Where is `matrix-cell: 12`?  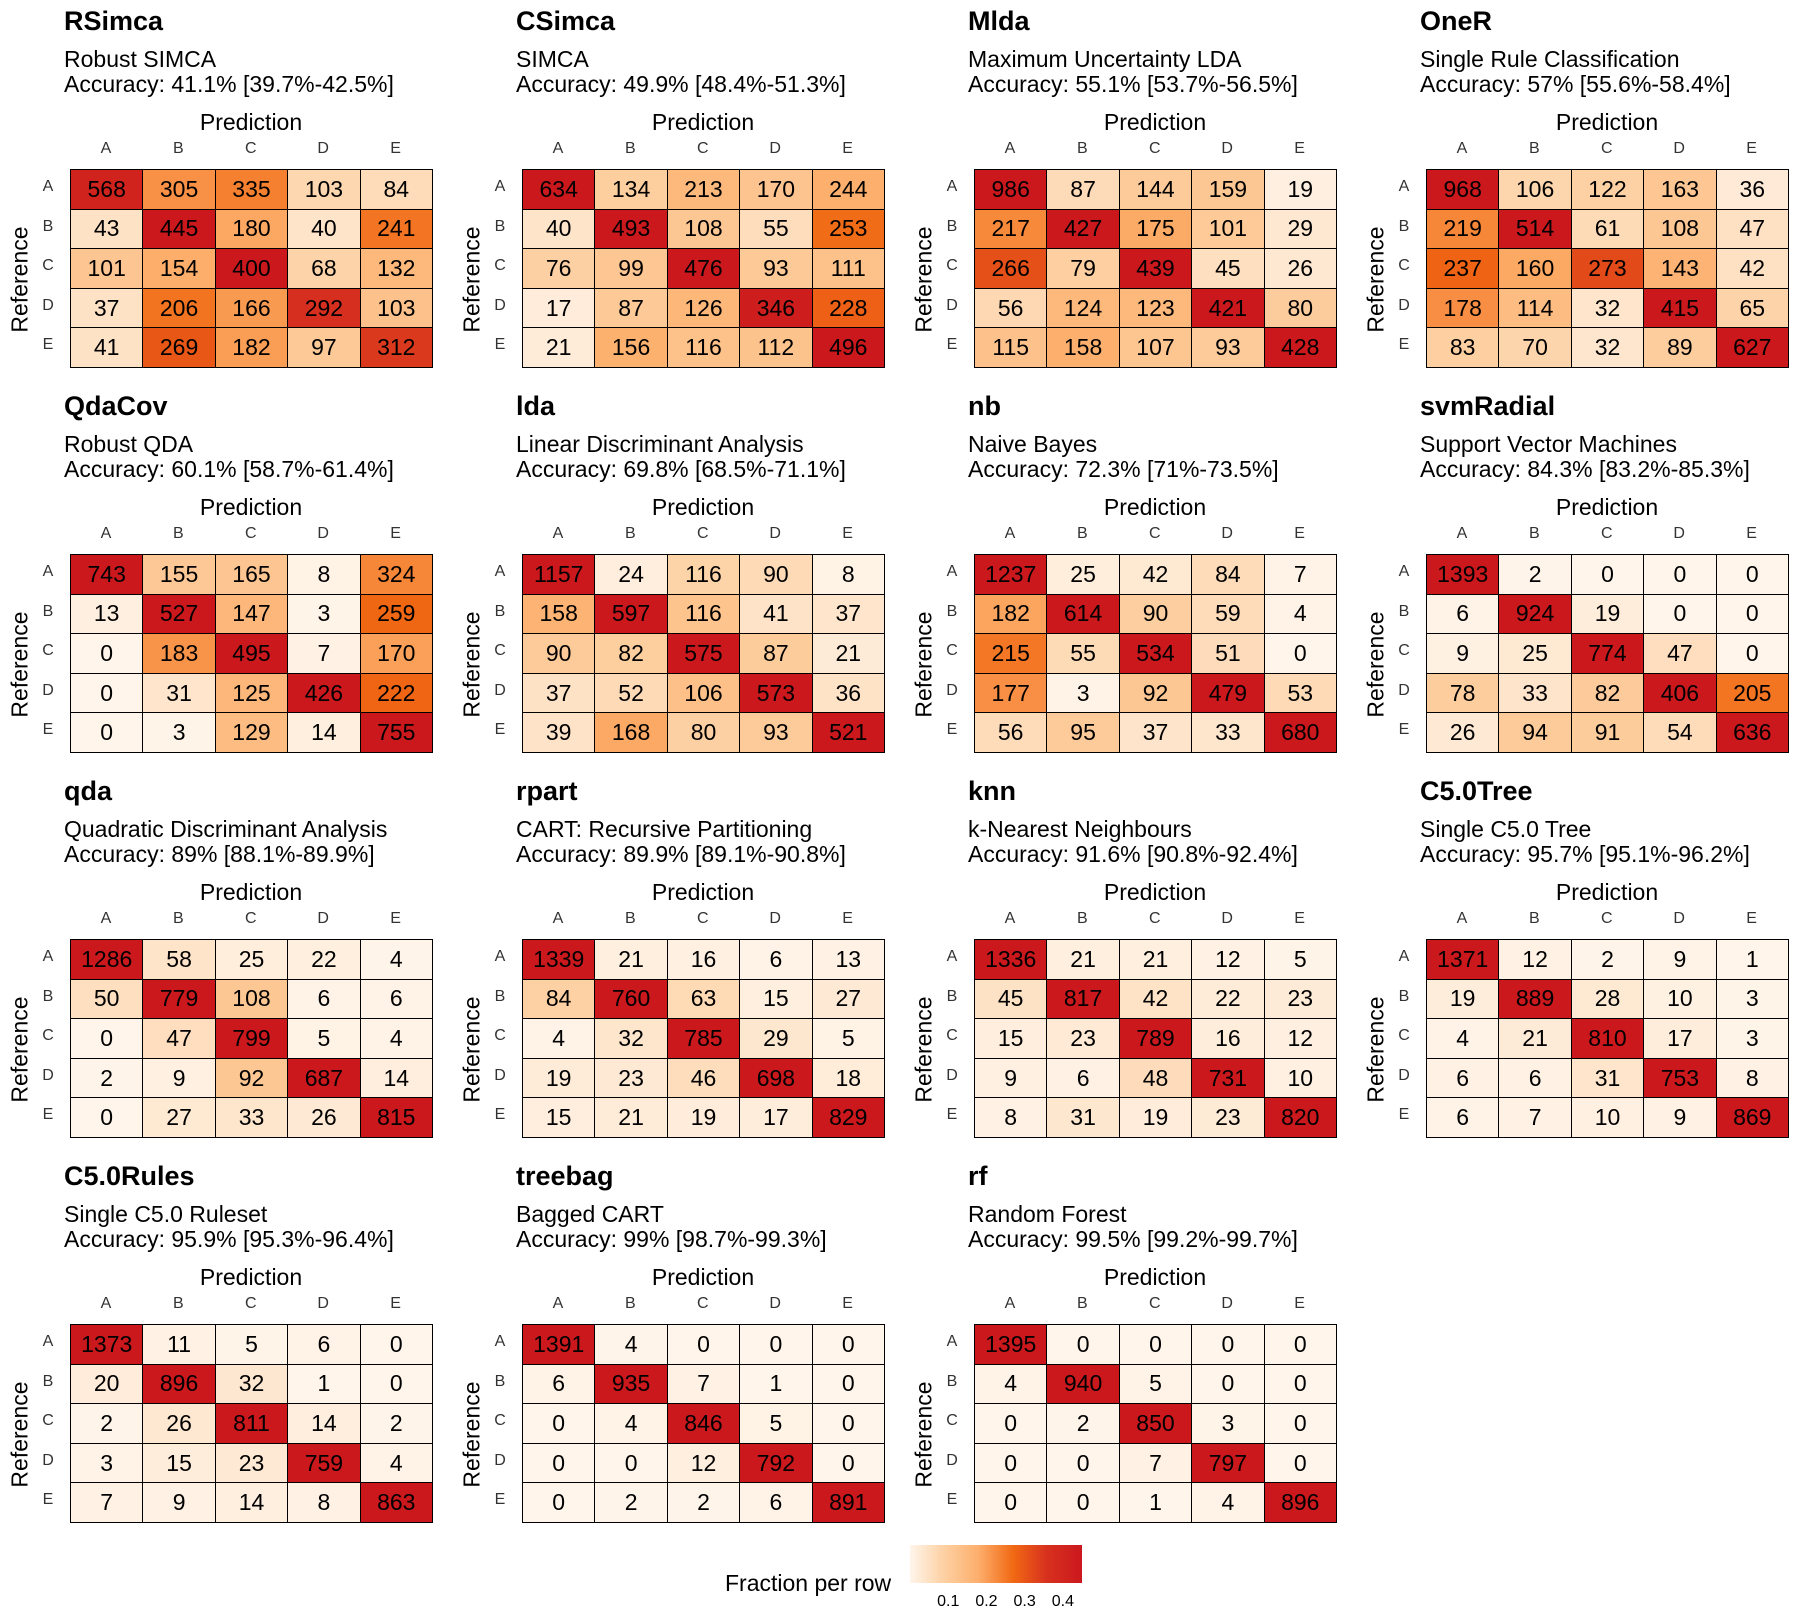 matrix-cell: 12 is located at coordinates (1300, 1038).